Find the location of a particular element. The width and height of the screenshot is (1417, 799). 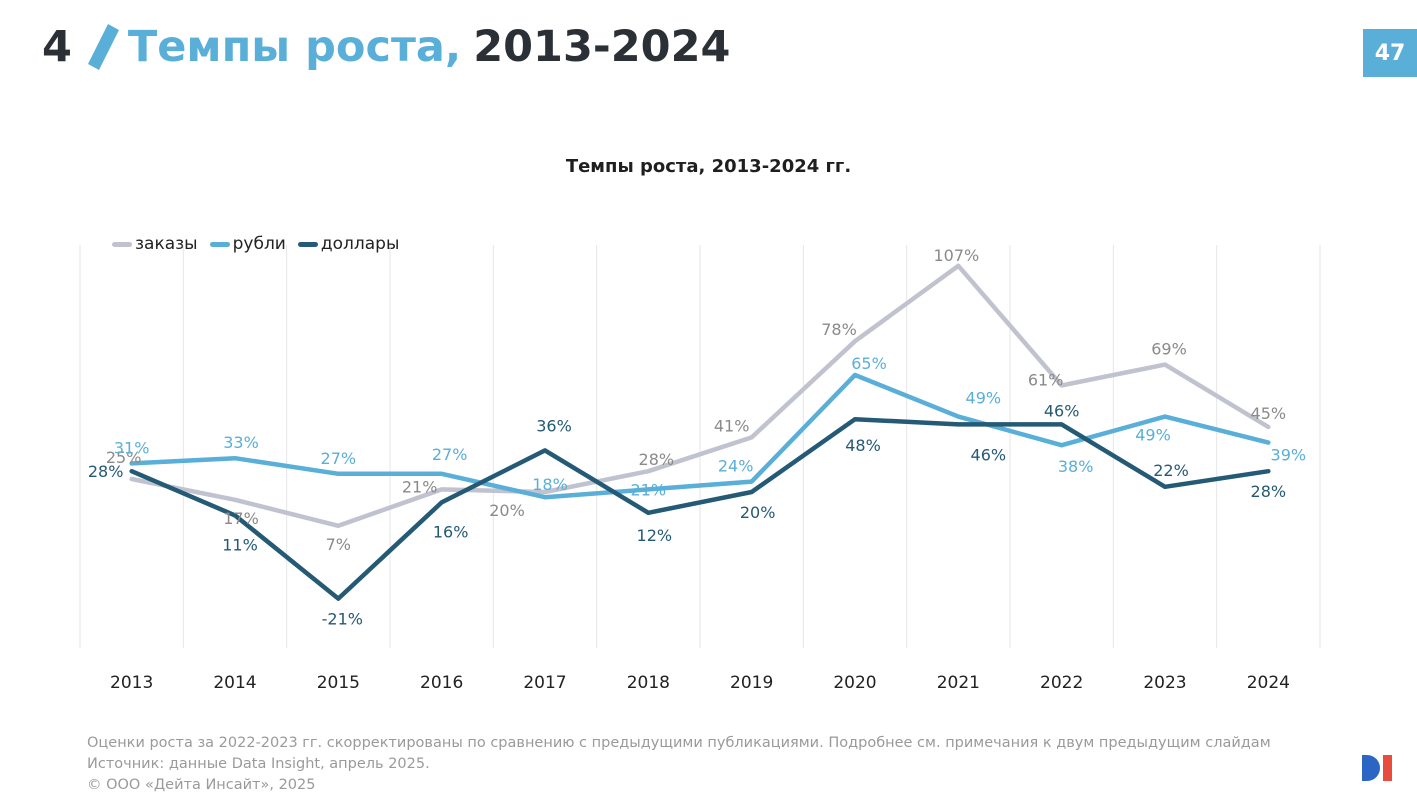

dollars-data-label: 48% is located at coordinates (863, 445).